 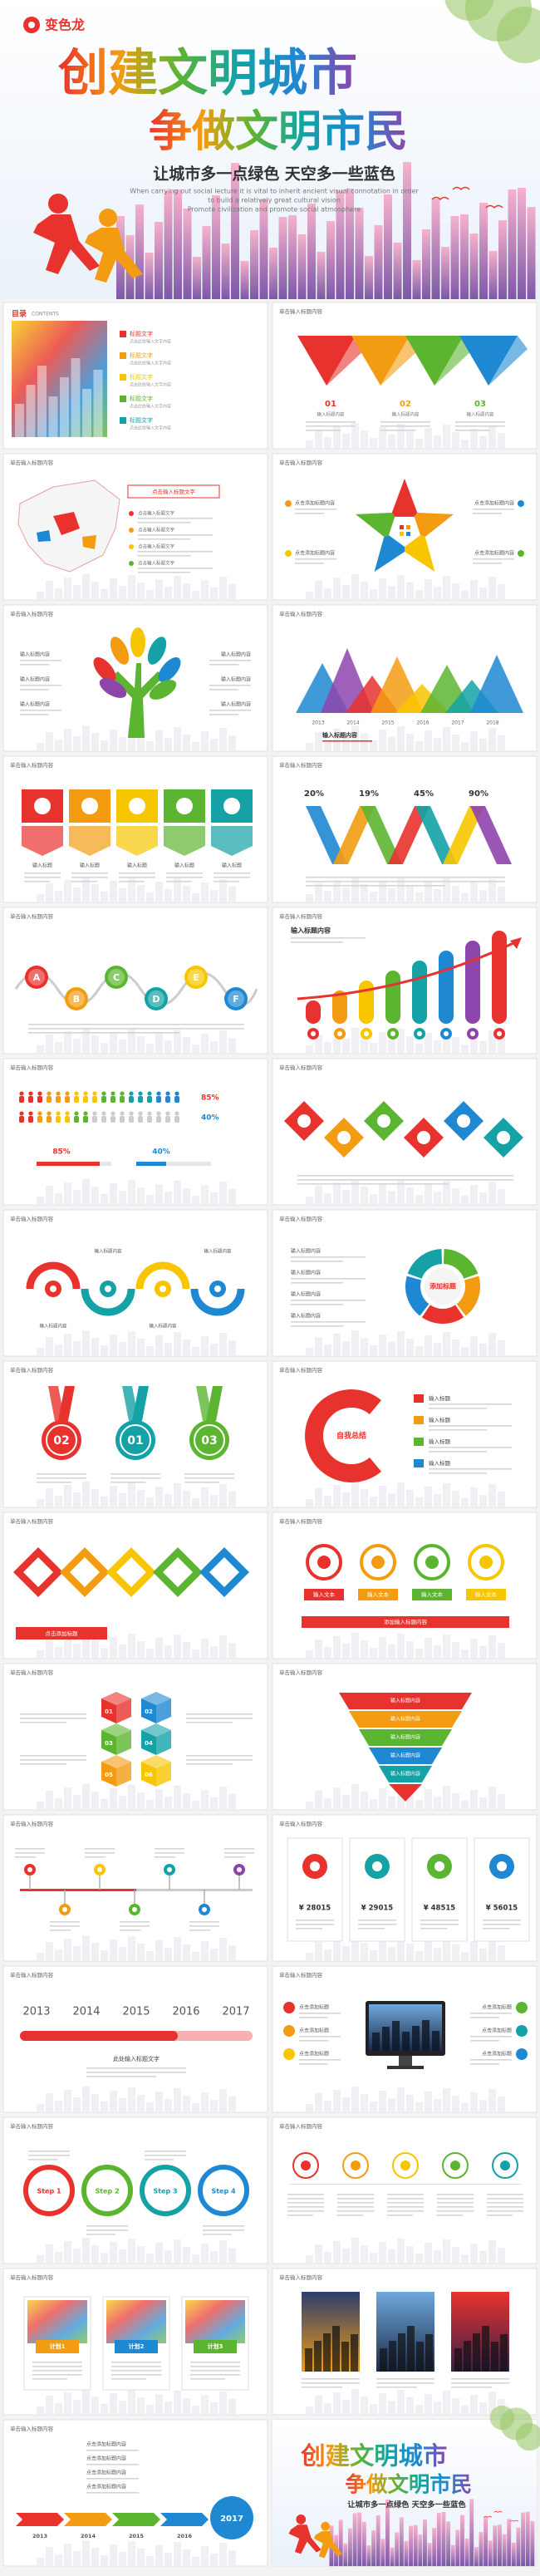 What do you see at coordinates (388, 723) in the screenshot?
I see `label: 2015` at bounding box center [388, 723].